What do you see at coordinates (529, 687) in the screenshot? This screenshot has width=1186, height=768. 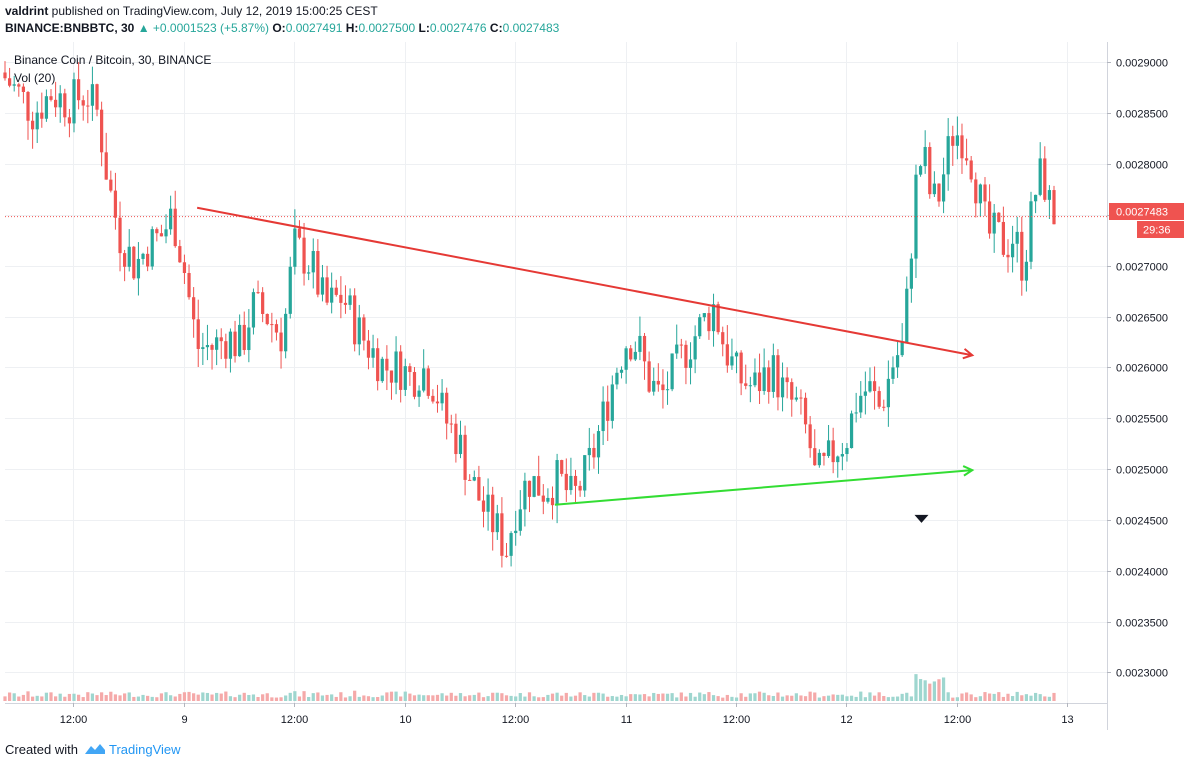 I see `volume-bars` at bounding box center [529, 687].